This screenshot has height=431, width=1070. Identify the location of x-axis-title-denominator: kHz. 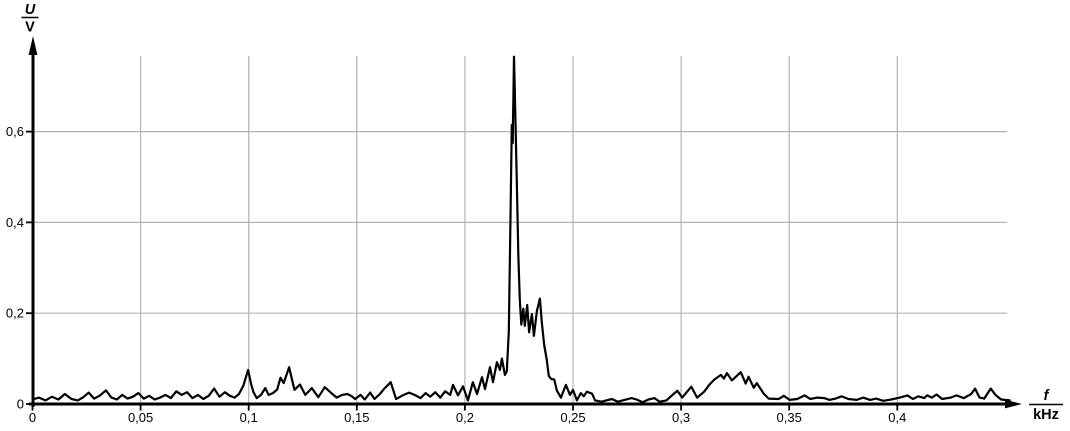
(1046, 415).